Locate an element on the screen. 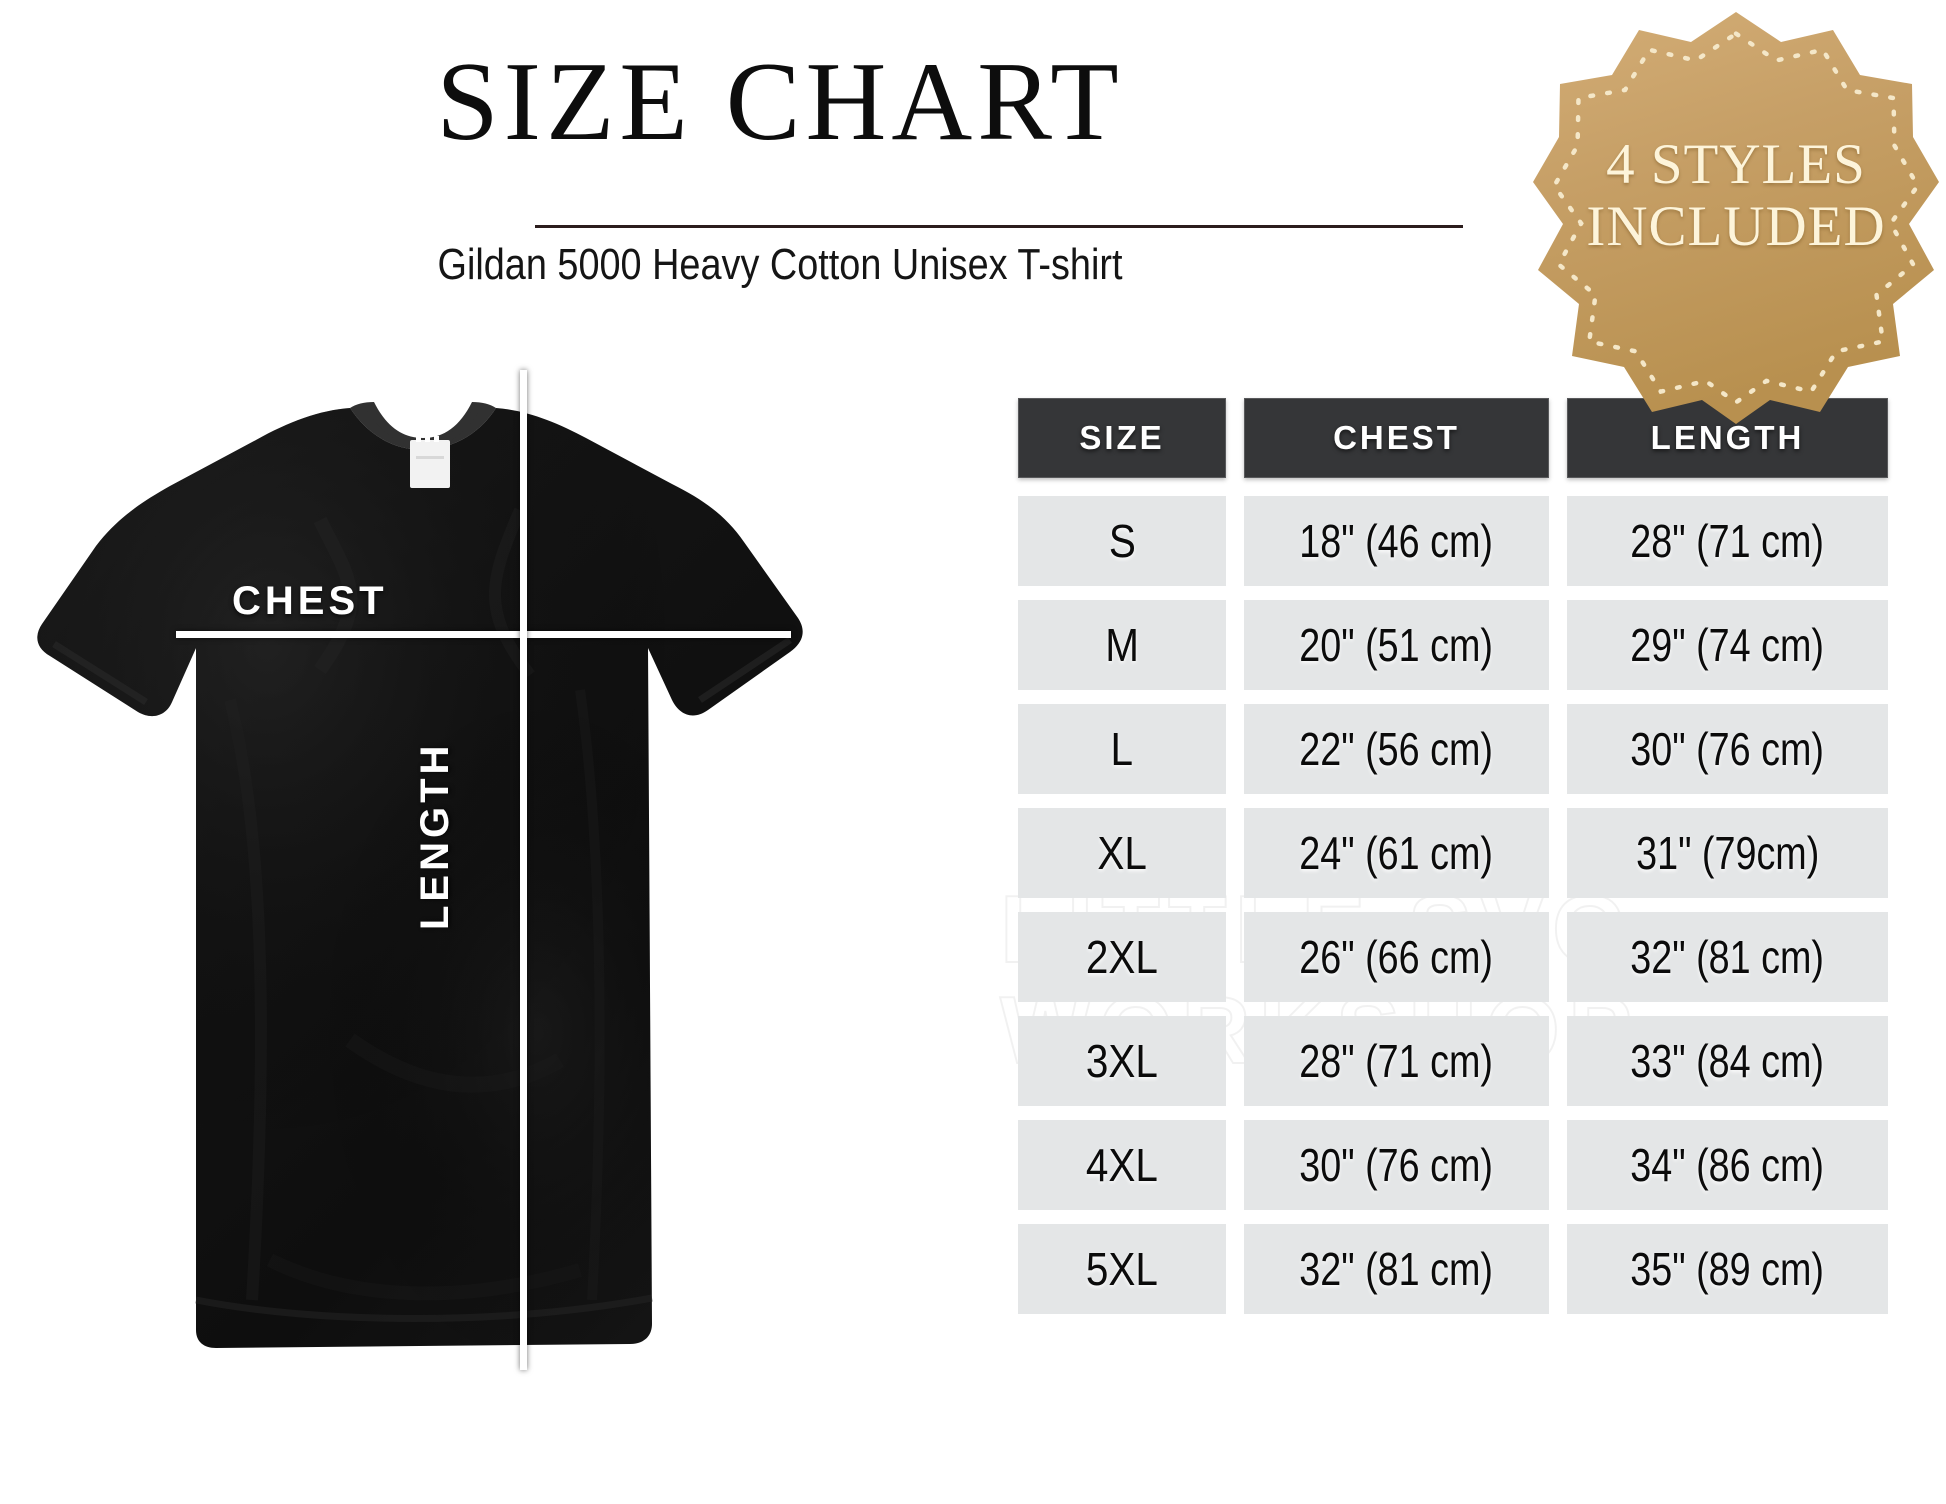 The height and width of the screenshot is (1504, 1946). cell-chest: 32" (81 cm) is located at coordinates (1396, 1269).